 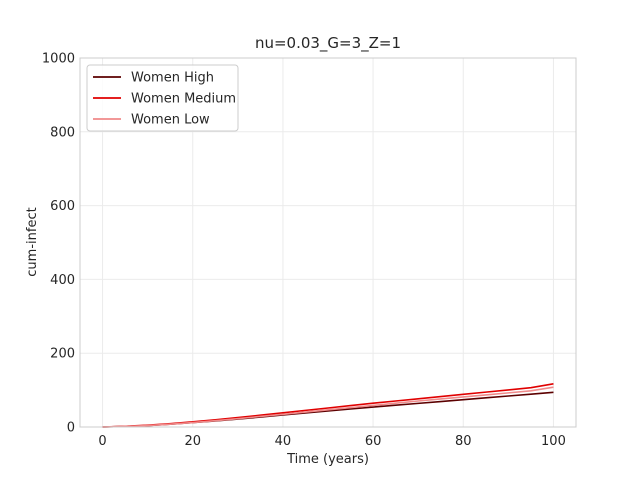 What do you see at coordinates (373, 441) in the screenshot?
I see `x-tick-label: 60` at bounding box center [373, 441].